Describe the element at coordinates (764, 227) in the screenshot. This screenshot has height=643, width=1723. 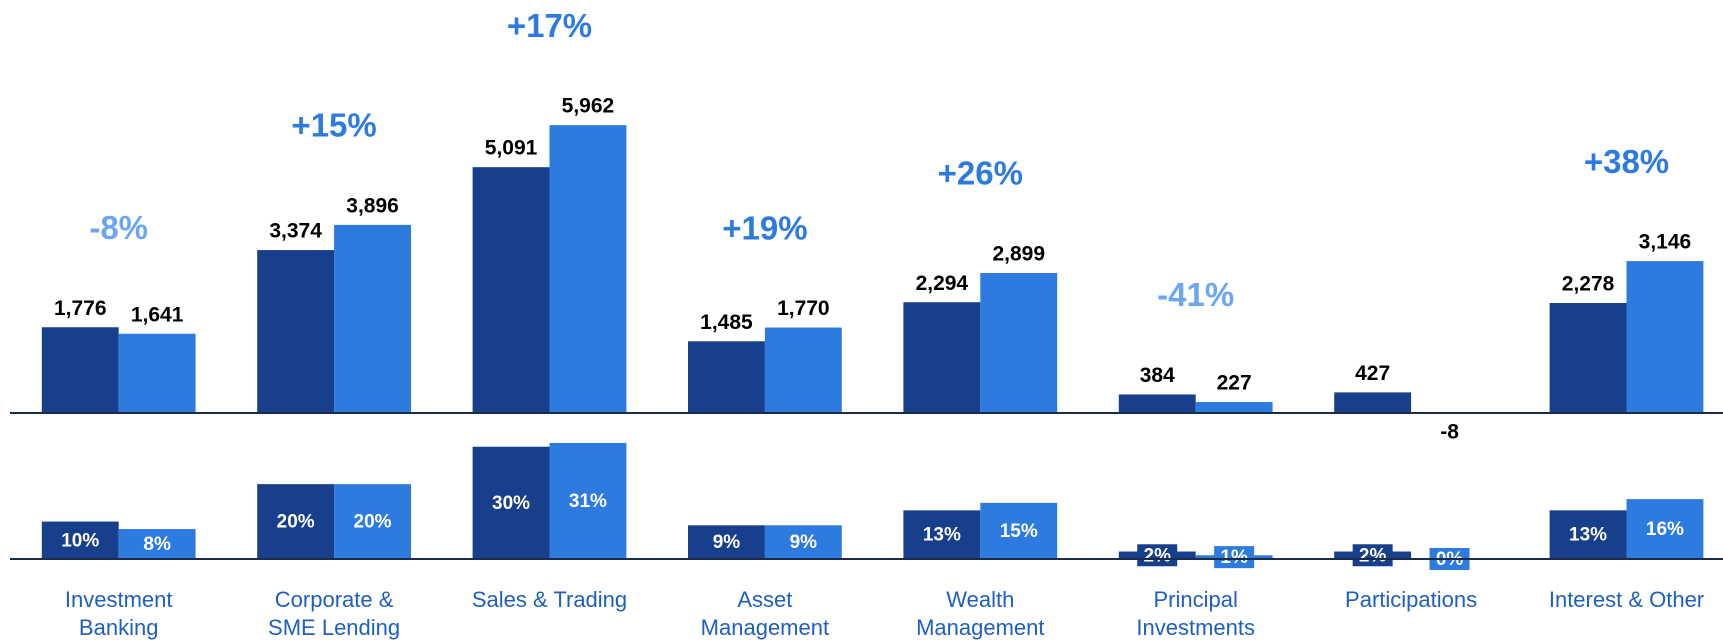
I see `change-label: +19%` at that location.